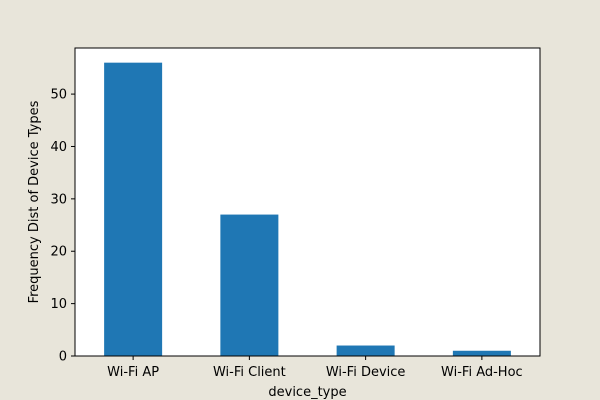 This screenshot has width=600, height=400. Describe the element at coordinates (63, 357) in the screenshot. I see `y-tick-label: 0` at that location.